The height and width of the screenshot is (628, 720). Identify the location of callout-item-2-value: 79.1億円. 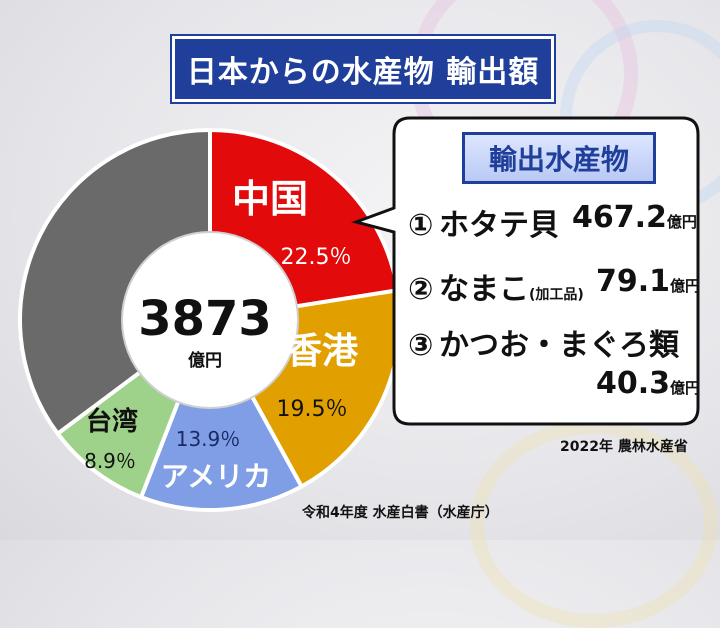
(648, 281).